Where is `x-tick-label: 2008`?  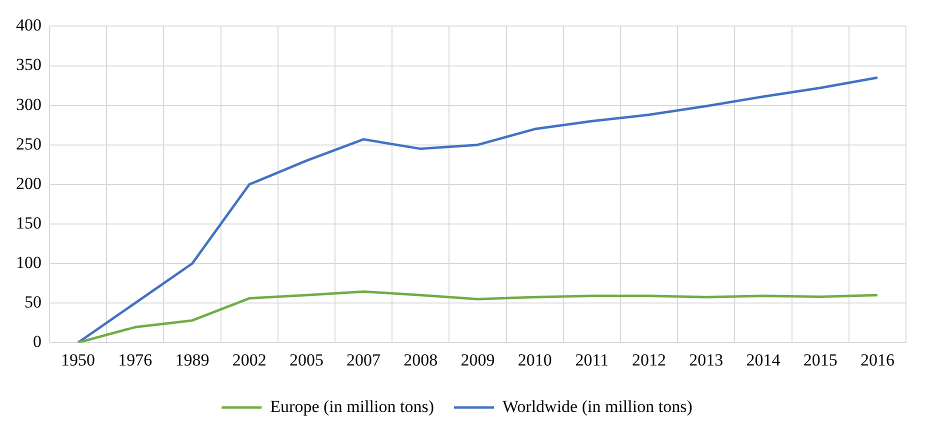 x-tick-label: 2008 is located at coordinates (421, 360).